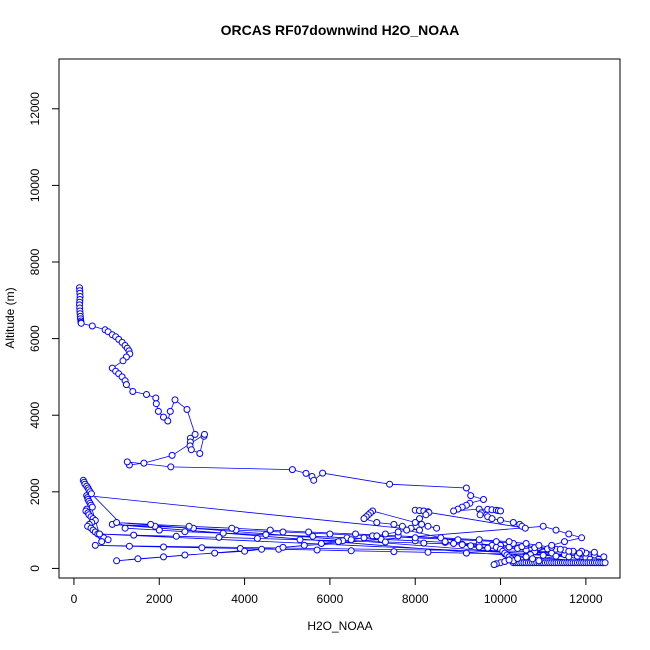 This screenshot has width=650, height=650. I want to click on x-tick-label: 8000, so click(415, 599).